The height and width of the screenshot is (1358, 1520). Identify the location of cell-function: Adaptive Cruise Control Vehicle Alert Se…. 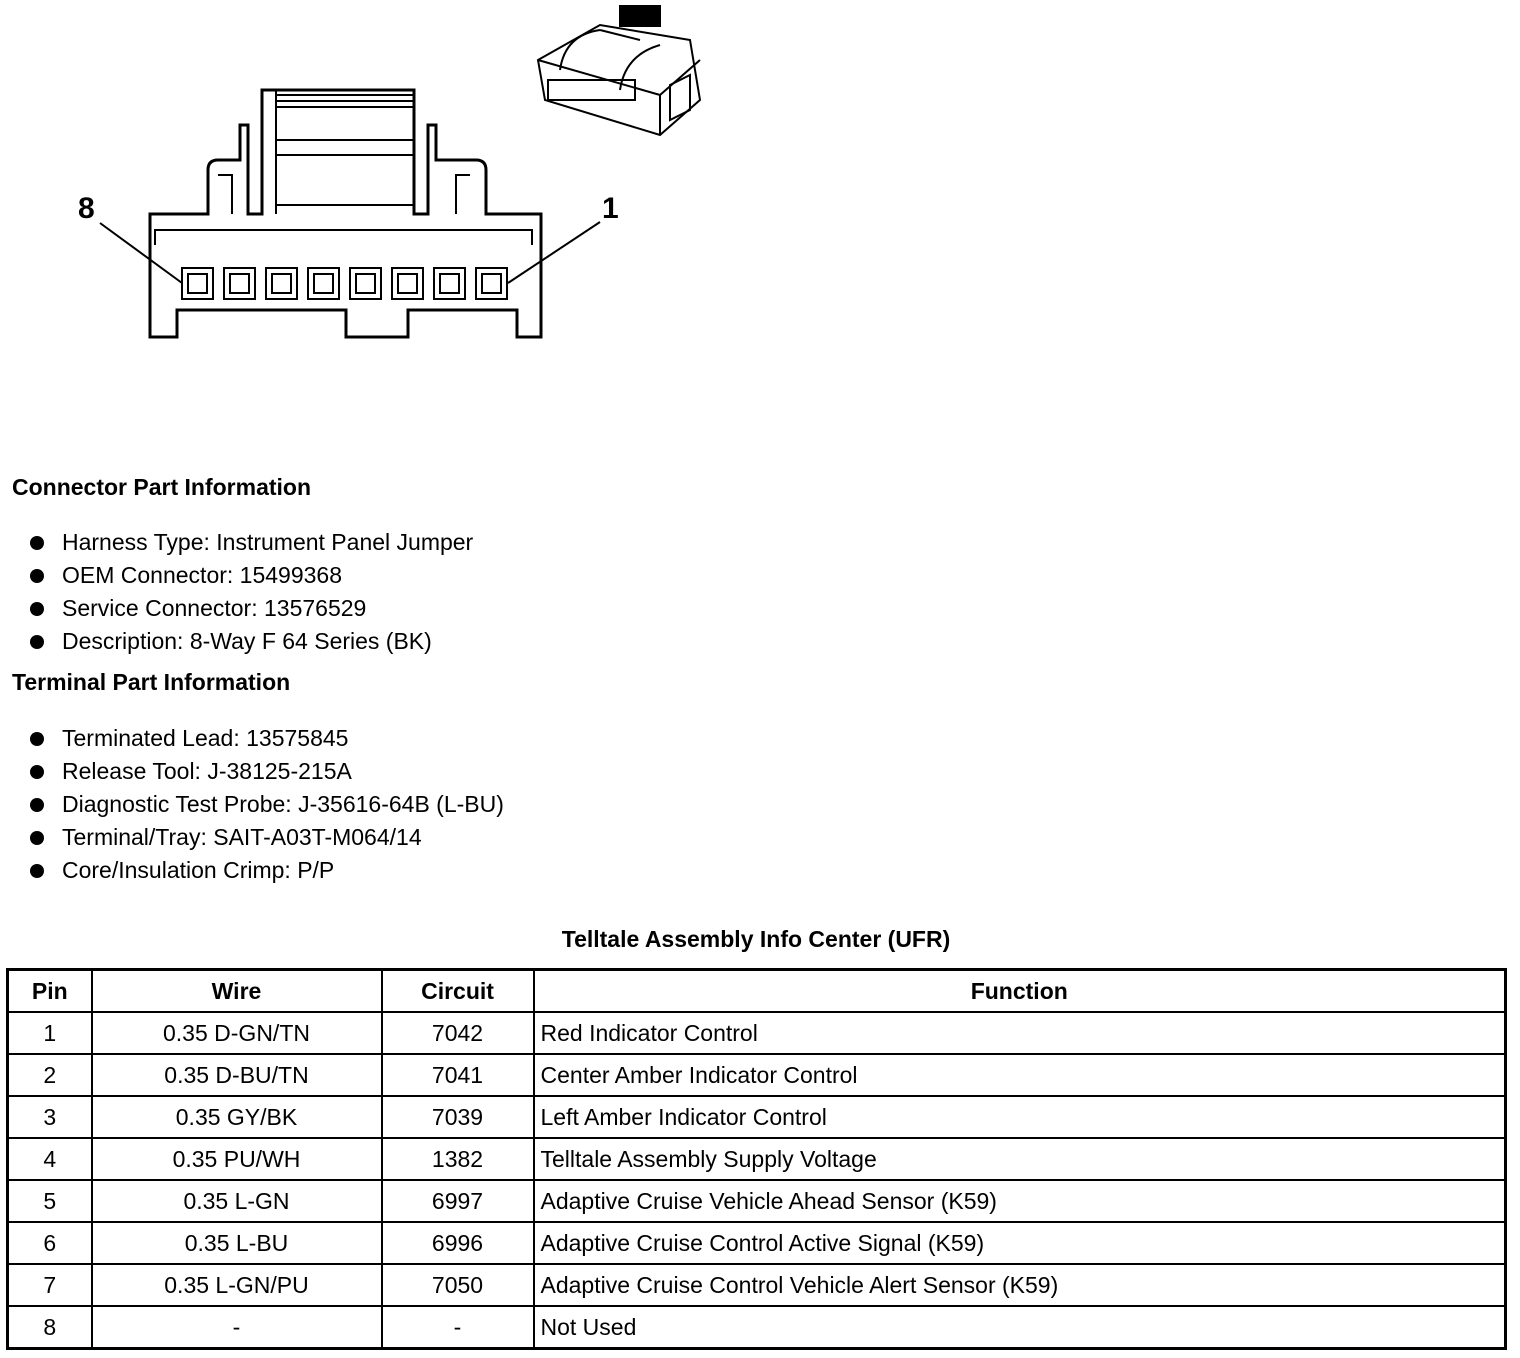
(1019, 1285).